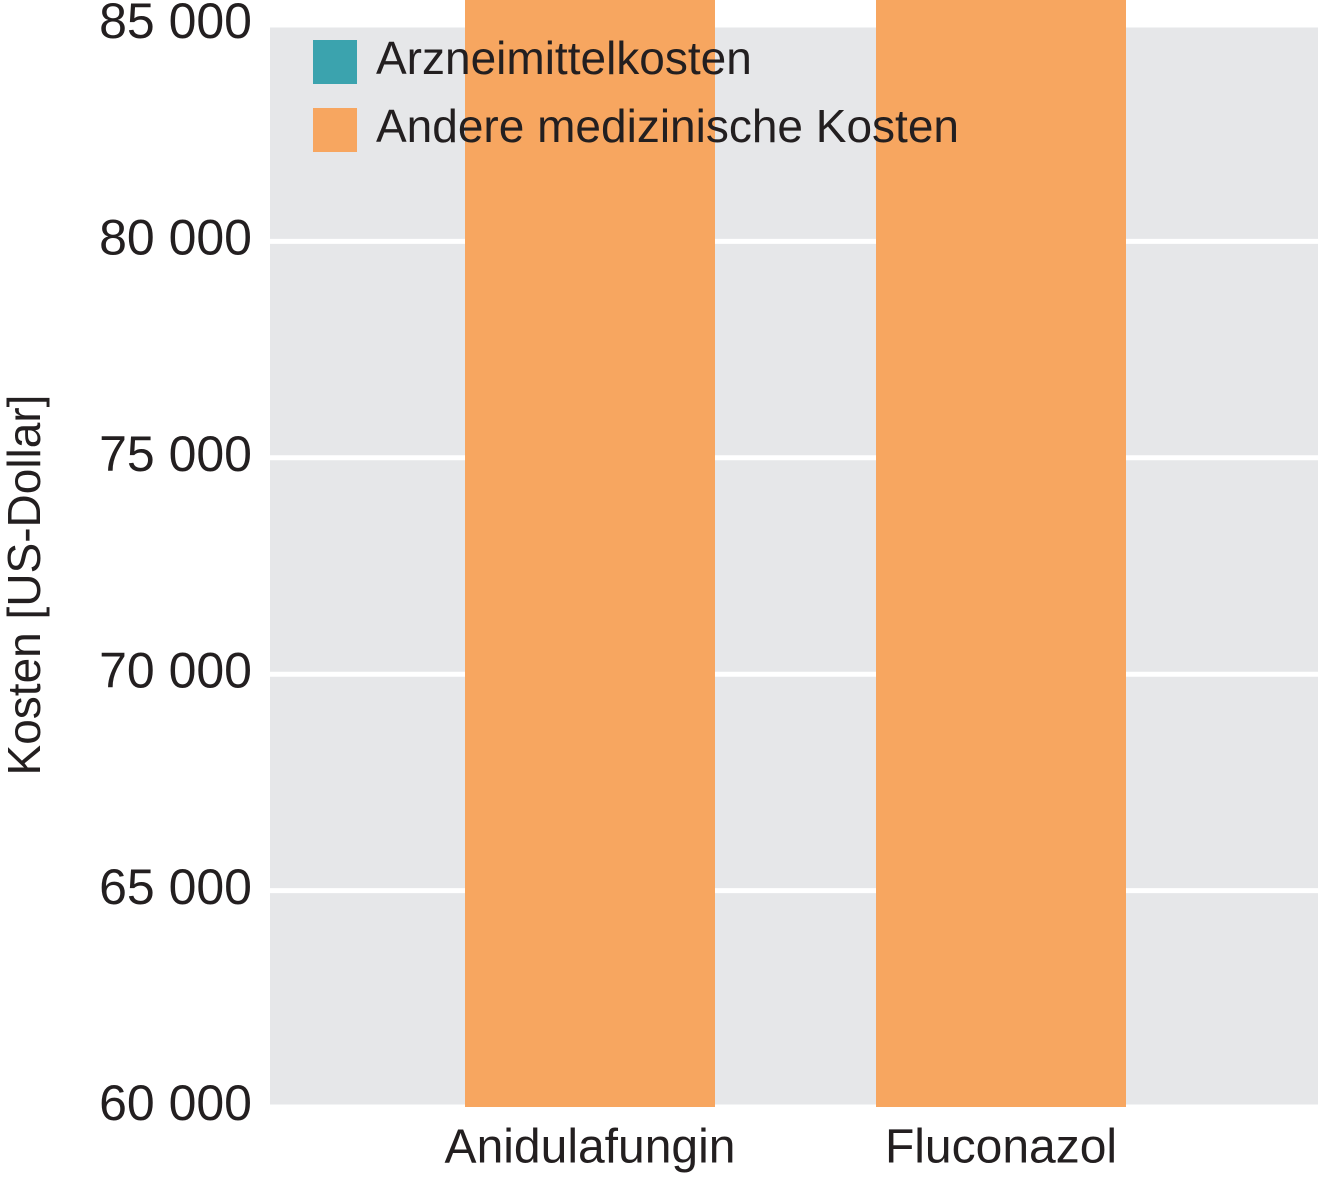  I want to click on x-tick-label: Anidulafungin, so click(590, 1147).